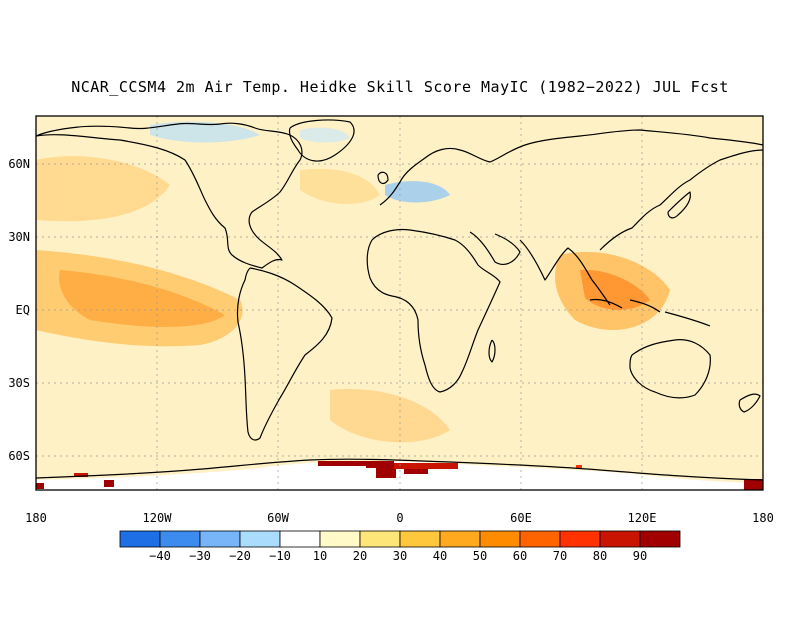  I want to click on longitude-labels: 180 120W 60W 0 60E 120E 180, so click(399, 518).